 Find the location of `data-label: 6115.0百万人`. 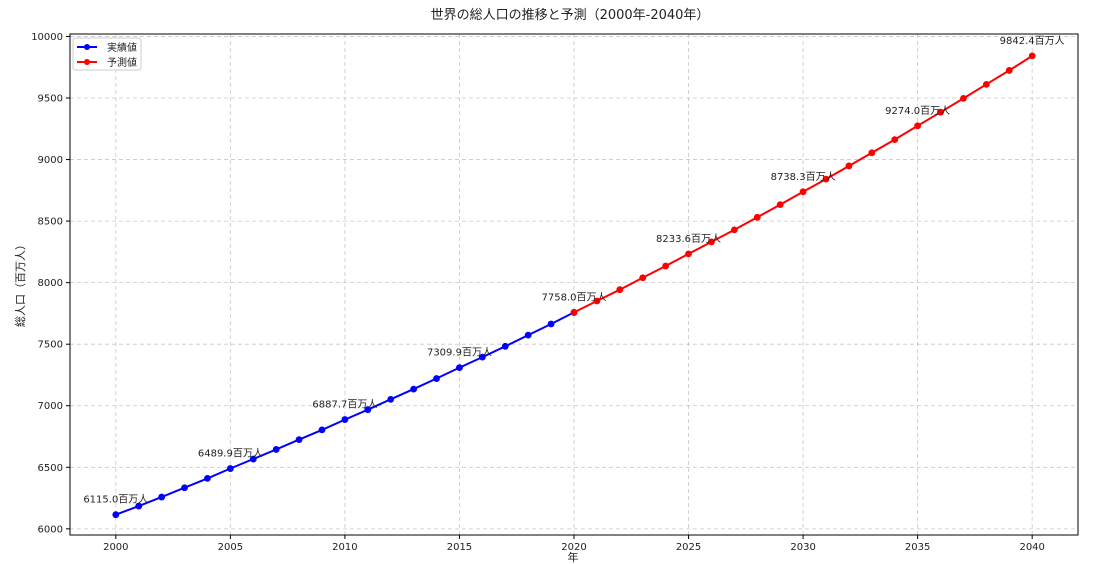

data-label: 6115.0百万人 is located at coordinates (115, 500).